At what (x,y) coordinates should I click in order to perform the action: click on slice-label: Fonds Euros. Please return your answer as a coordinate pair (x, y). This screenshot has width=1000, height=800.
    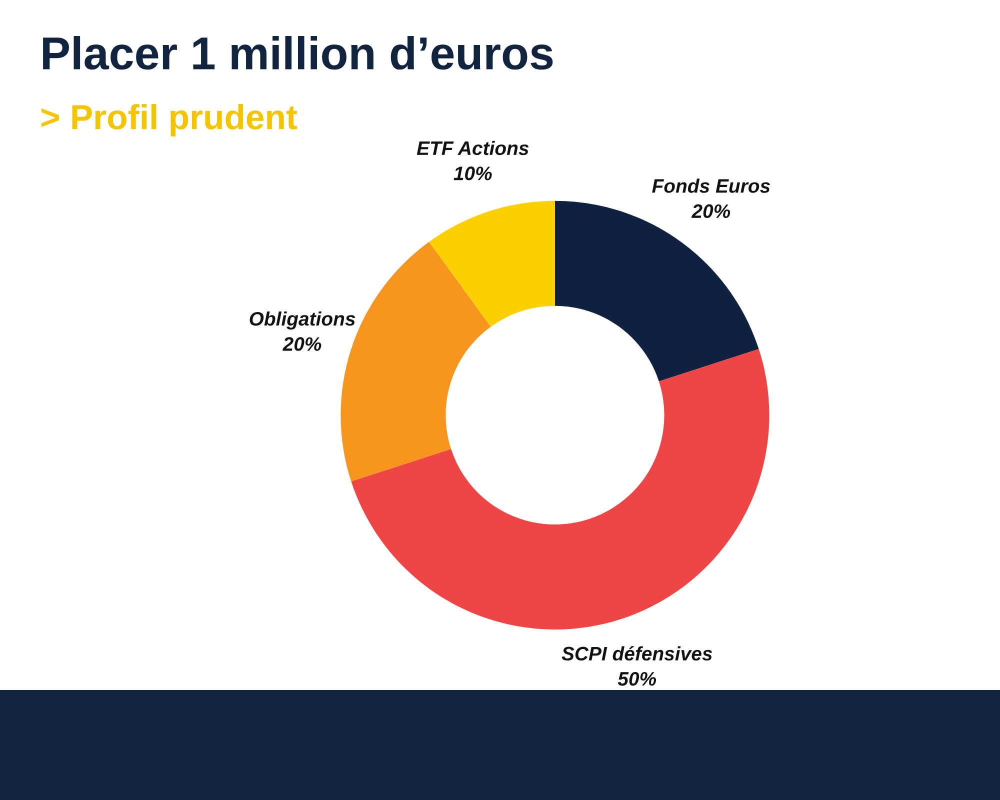
    Looking at the image, I should click on (711, 185).